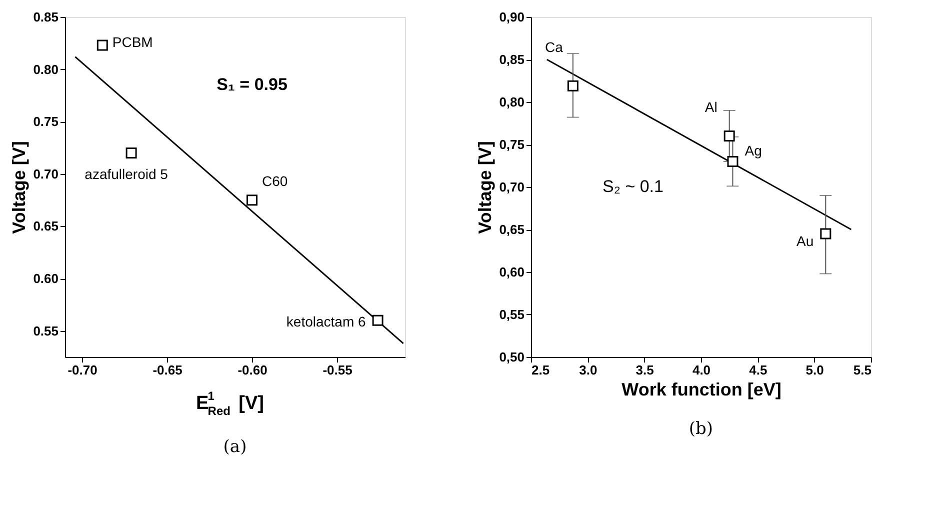  What do you see at coordinates (862, 370) in the screenshot?
I see `x-tick-label: 5.5` at bounding box center [862, 370].